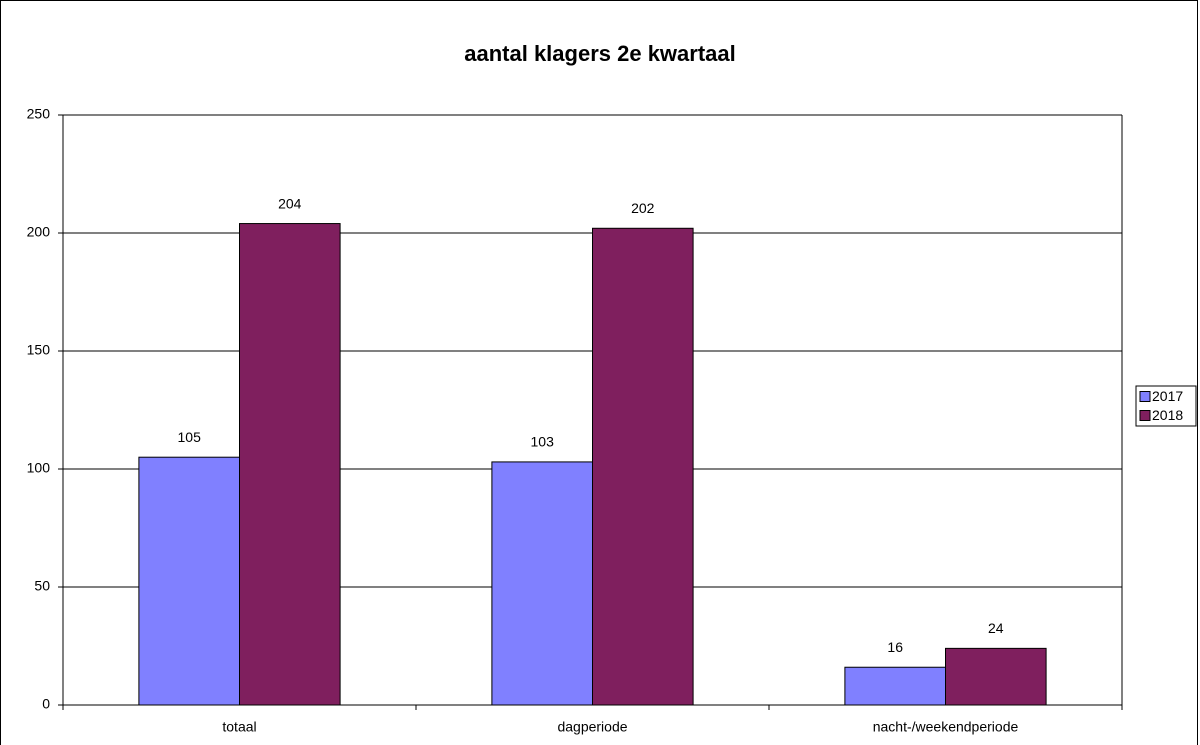 The width and height of the screenshot is (1200, 745). Describe the element at coordinates (643, 208) in the screenshot. I see `data-label: 202` at that location.